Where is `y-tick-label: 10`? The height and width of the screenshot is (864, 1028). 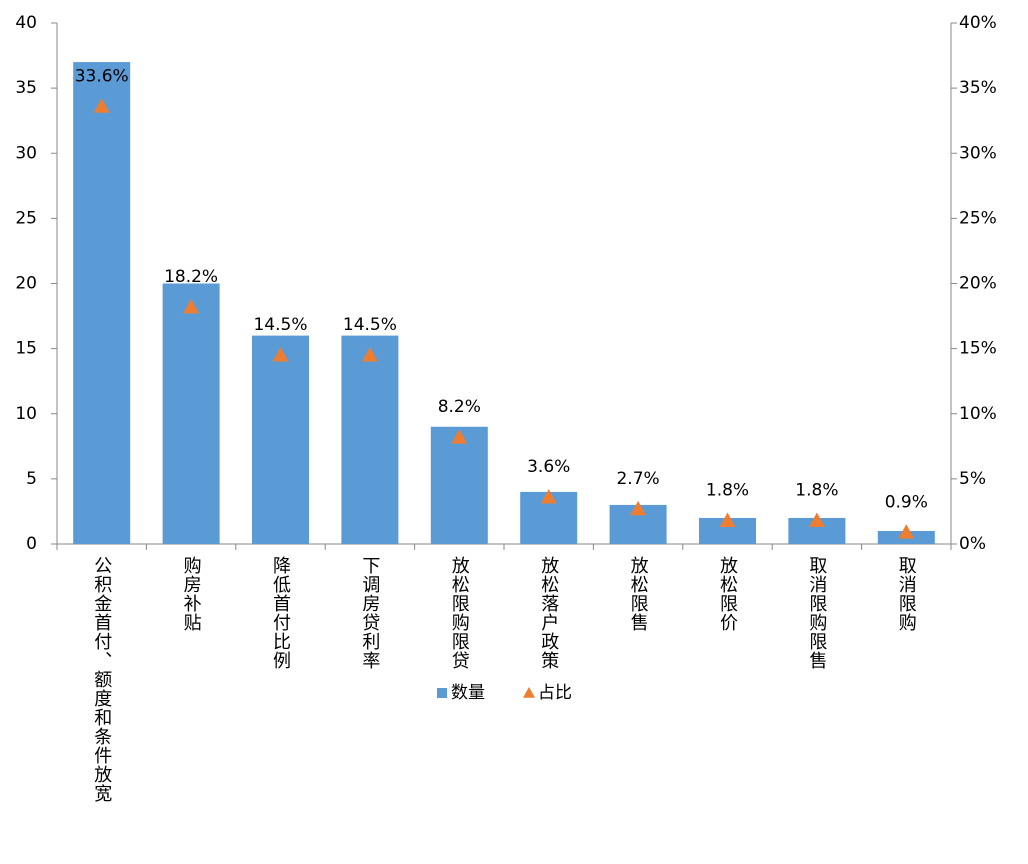 y-tick-label: 10 is located at coordinates (26, 414).